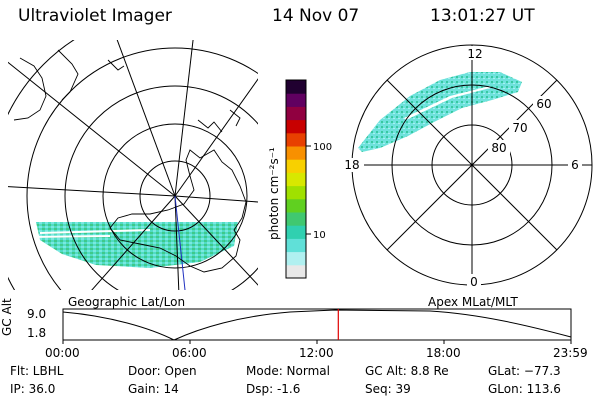 The width and height of the screenshot is (600, 400). Describe the element at coordinates (319, 235) in the screenshot. I see `colorbar-tick-10: 10` at that location.